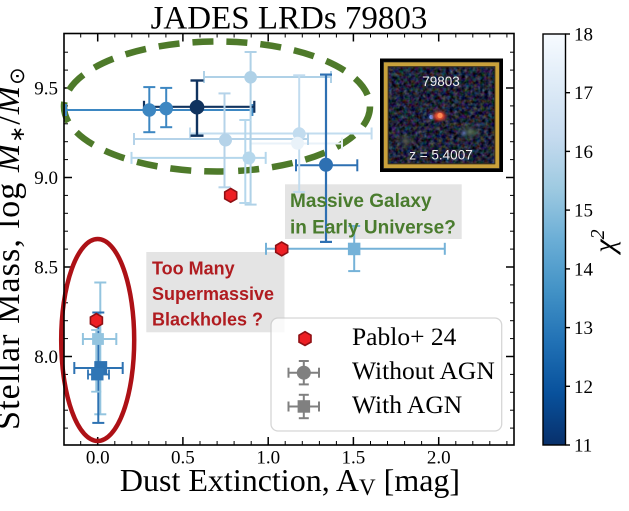 The height and width of the screenshot is (511, 629). What do you see at coordinates (183, 458) in the screenshot?
I see `svg-text: 0.5` at bounding box center [183, 458].